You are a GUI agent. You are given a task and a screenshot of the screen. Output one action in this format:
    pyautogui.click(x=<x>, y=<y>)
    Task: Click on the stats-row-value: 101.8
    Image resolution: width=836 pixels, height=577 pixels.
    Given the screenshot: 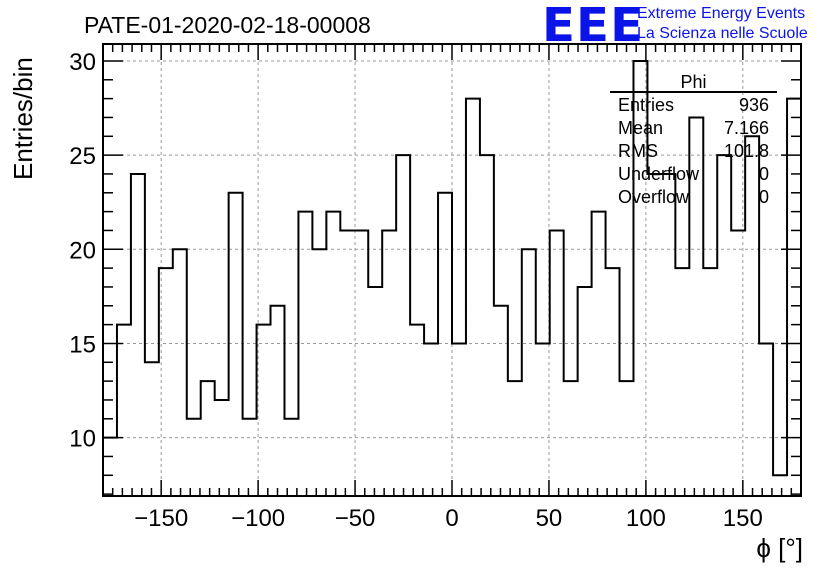 What is the action you would take?
    pyautogui.click(x=746, y=151)
    